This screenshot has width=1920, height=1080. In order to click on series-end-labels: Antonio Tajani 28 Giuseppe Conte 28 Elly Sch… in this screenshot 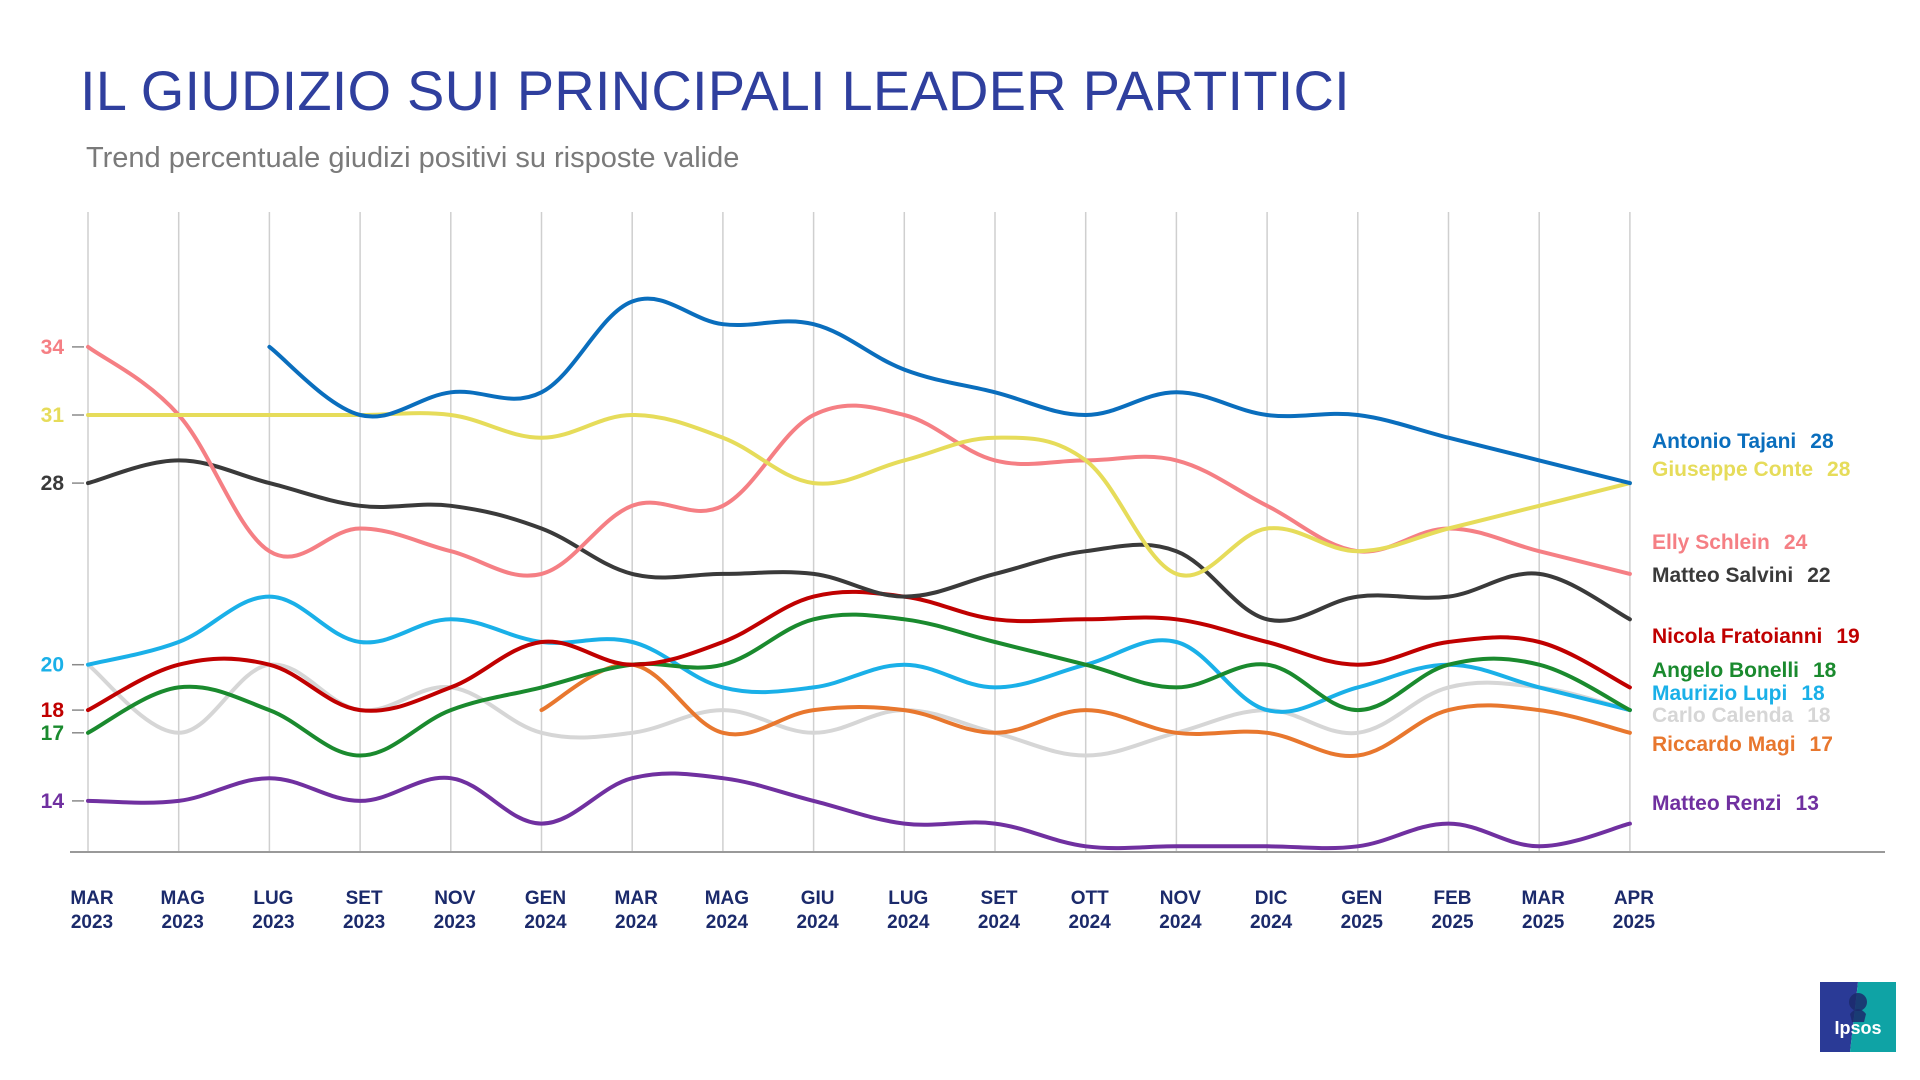, I will do `click(1756, 622)`.